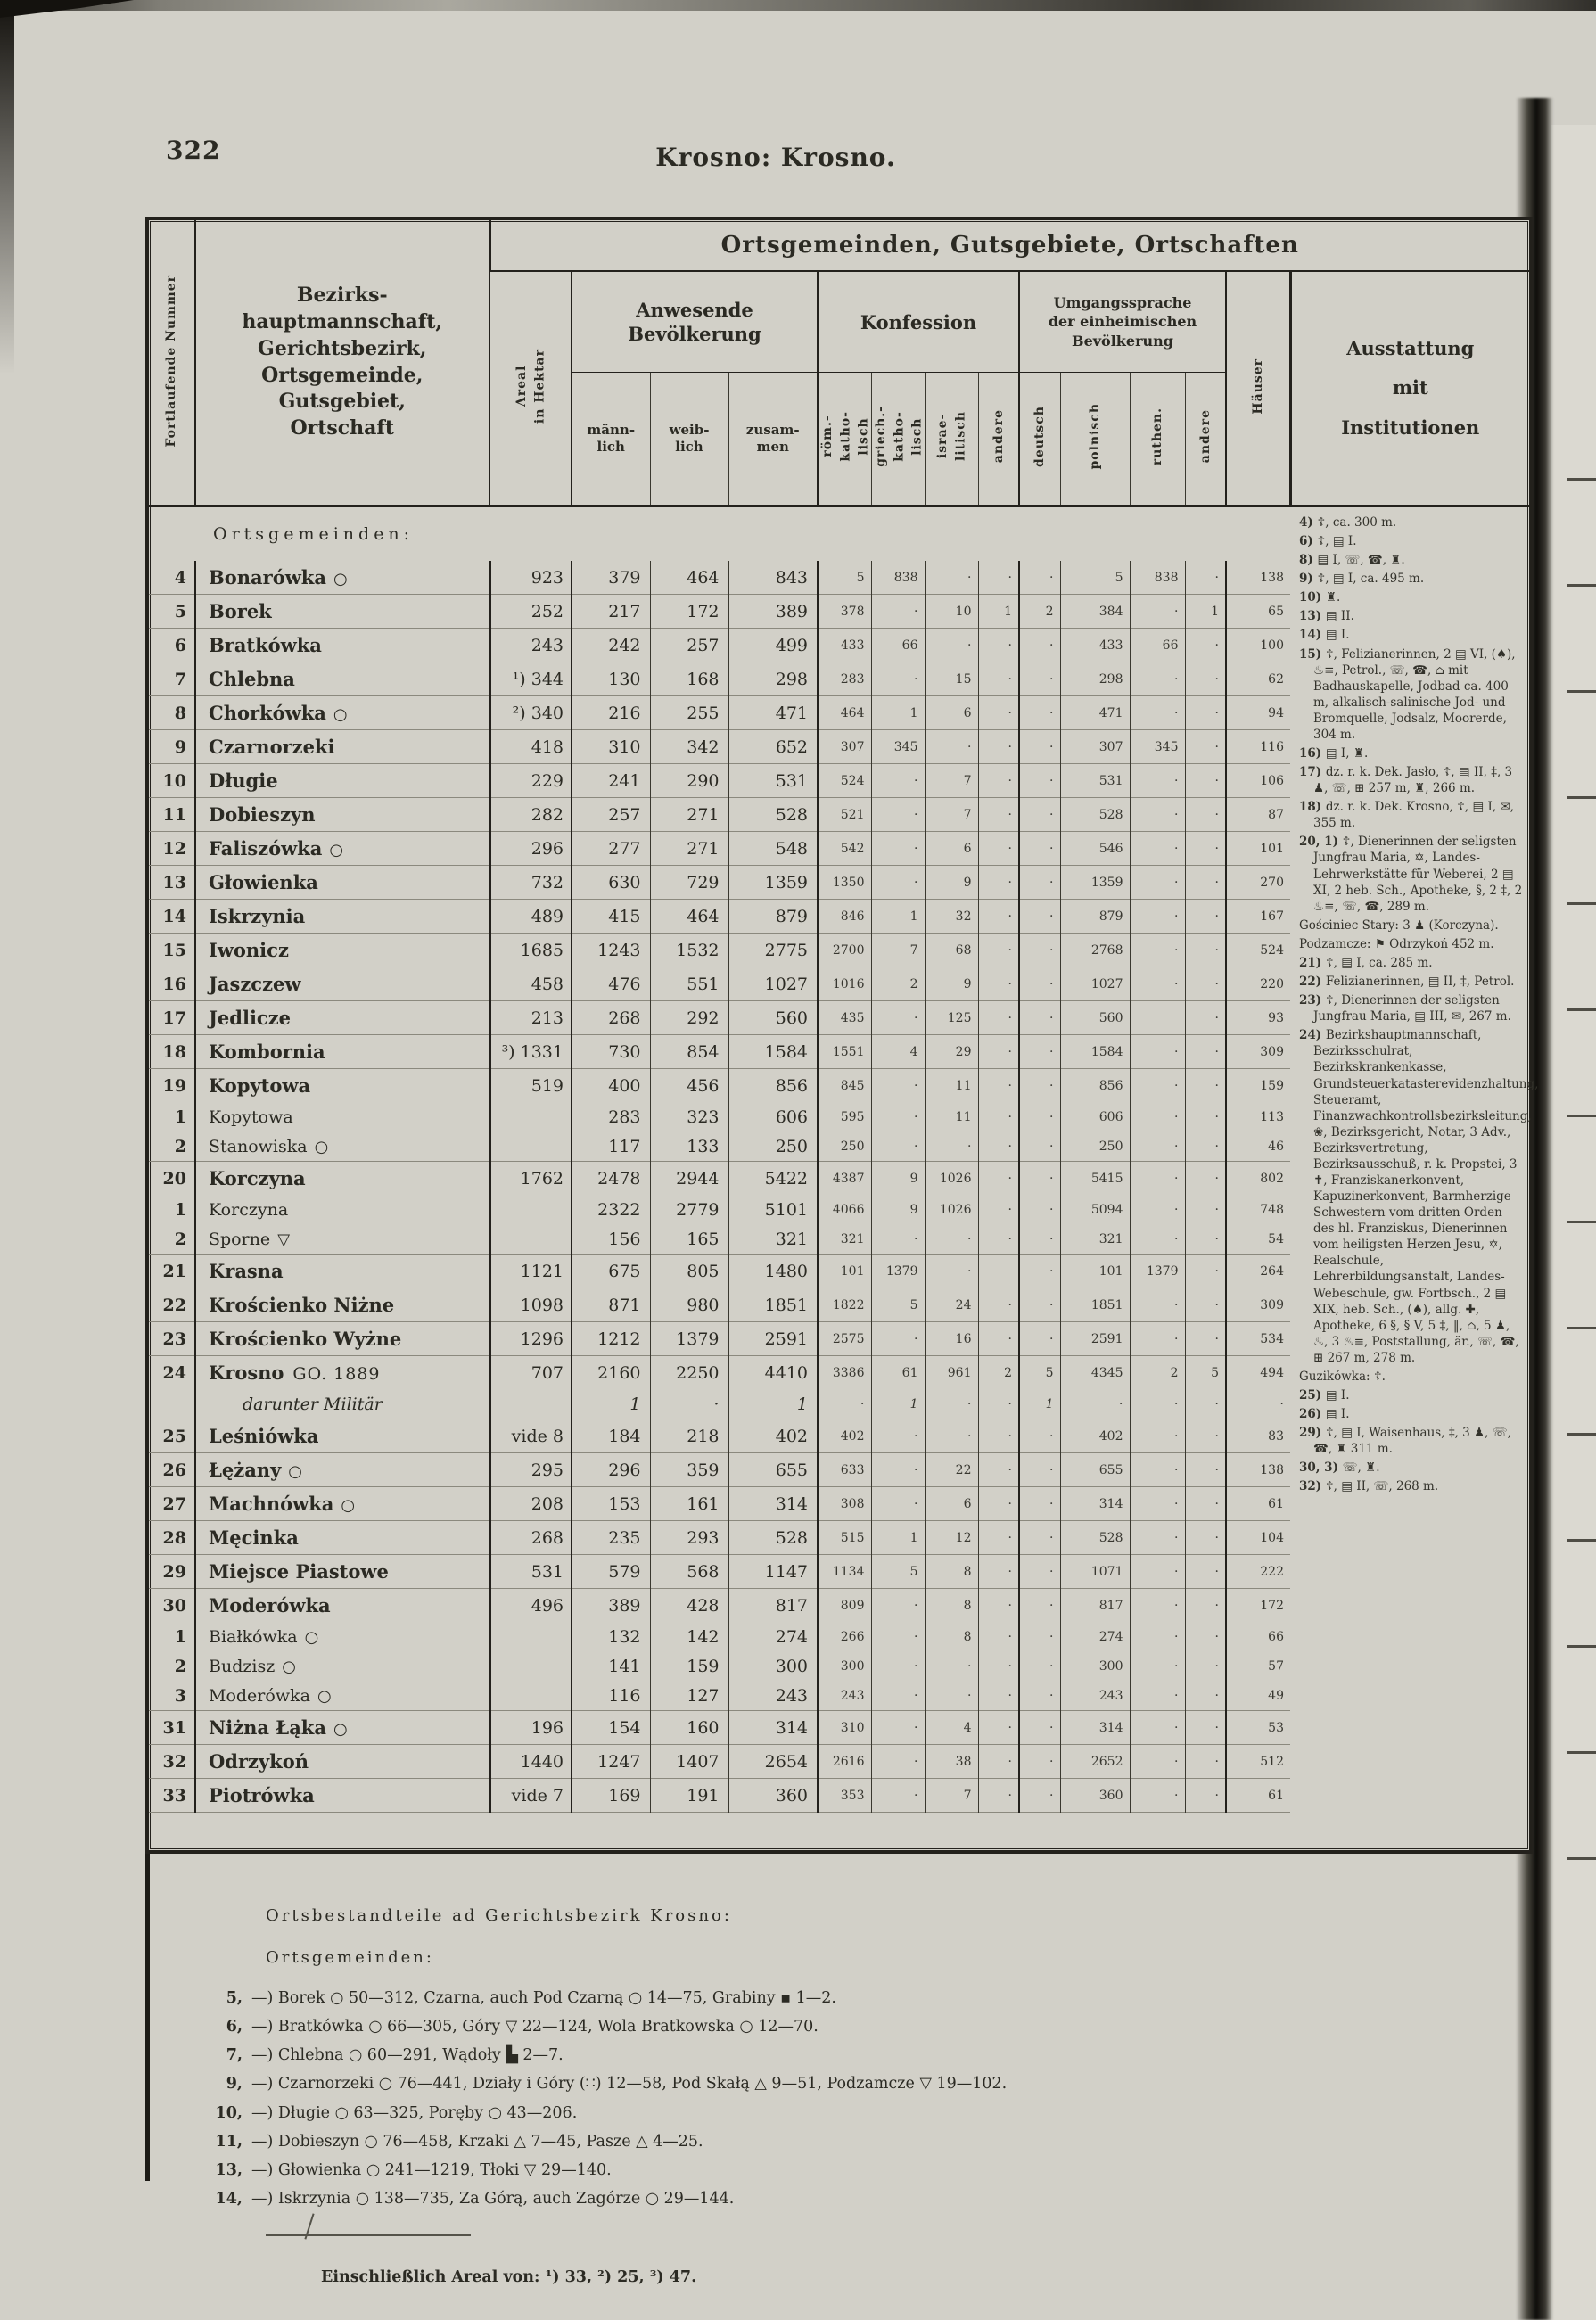 The image size is (1596, 2320). I want to click on cell-isr: 11, so click(951, 1085).